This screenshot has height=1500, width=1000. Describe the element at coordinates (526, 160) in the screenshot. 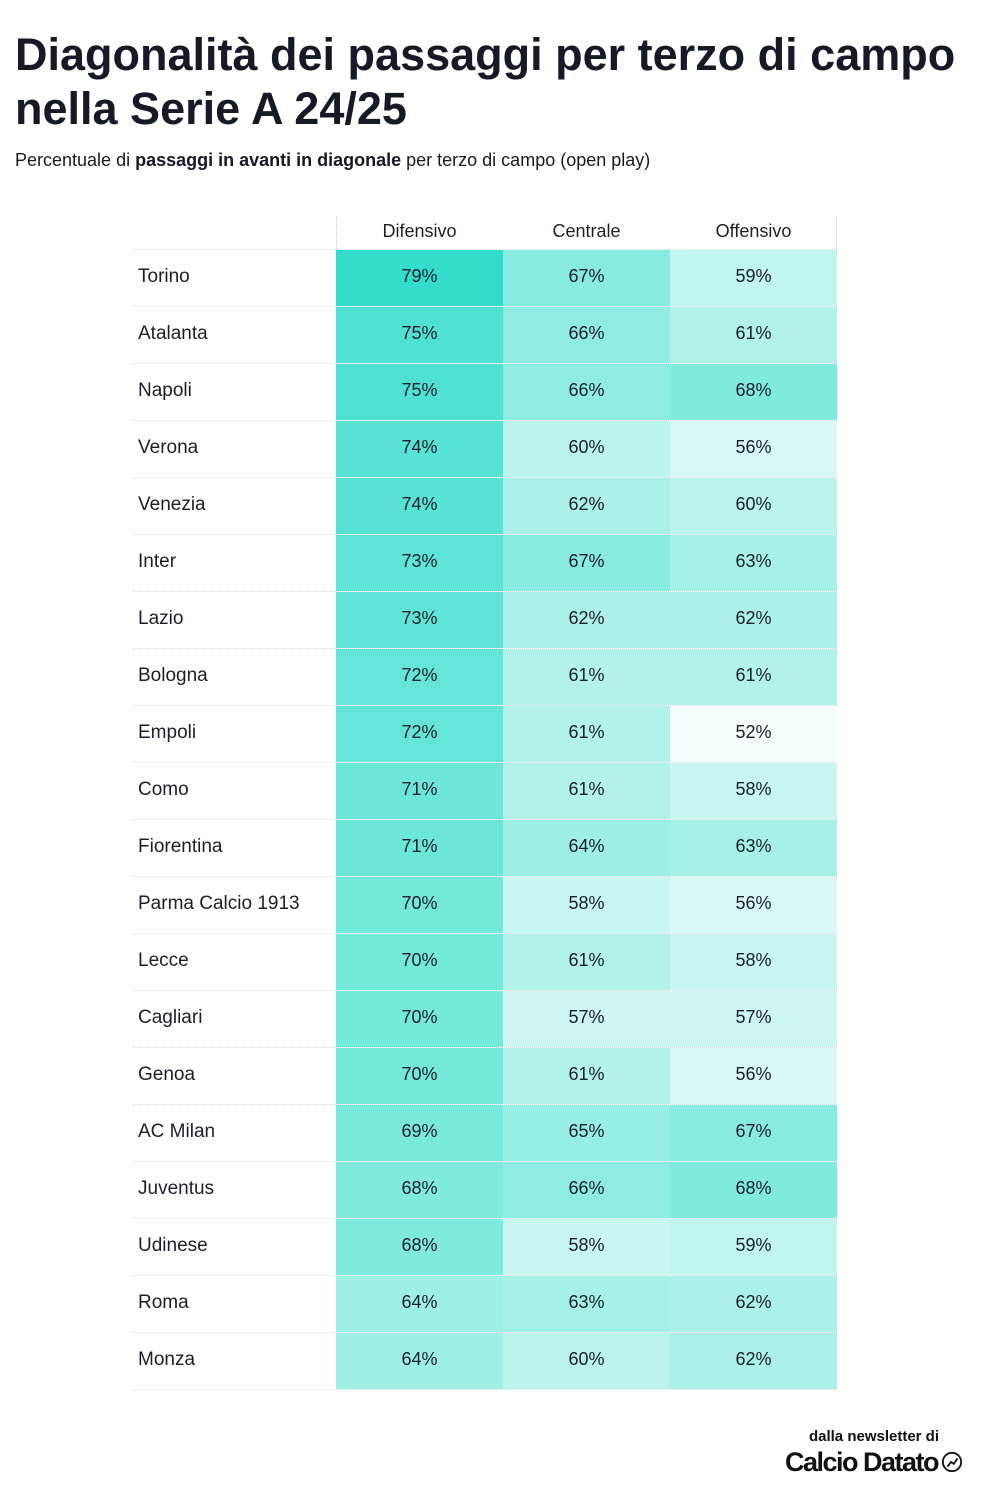

I see `subtitle-text-2: per terzo di campo (open play)` at that location.